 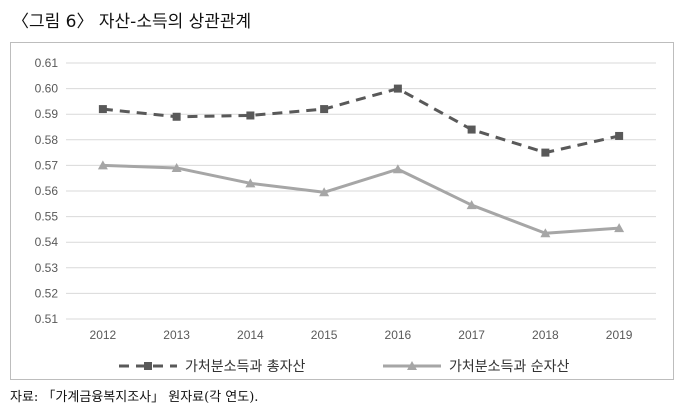 What do you see at coordinates (324, 335) in the screenshot?
I see `x-tick-label: 2015` at bounding box center [324, 335].